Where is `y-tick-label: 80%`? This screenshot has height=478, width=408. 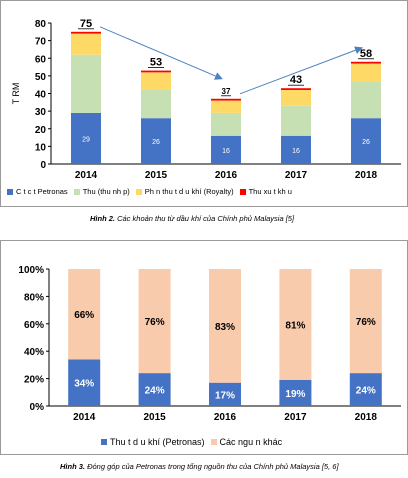 y-tick-label: 80% is located at coordinates (34, 297).